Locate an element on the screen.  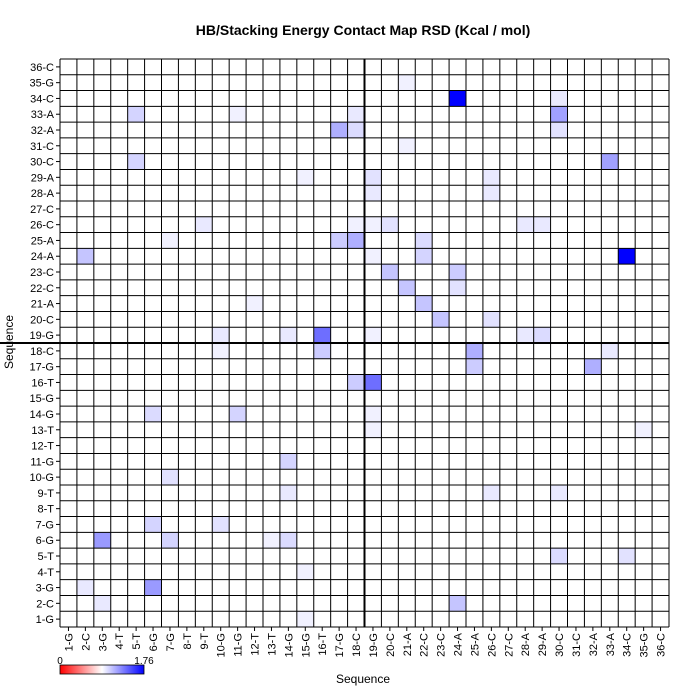
y-tick-label: 36-C is located at coordinates (42, 68).